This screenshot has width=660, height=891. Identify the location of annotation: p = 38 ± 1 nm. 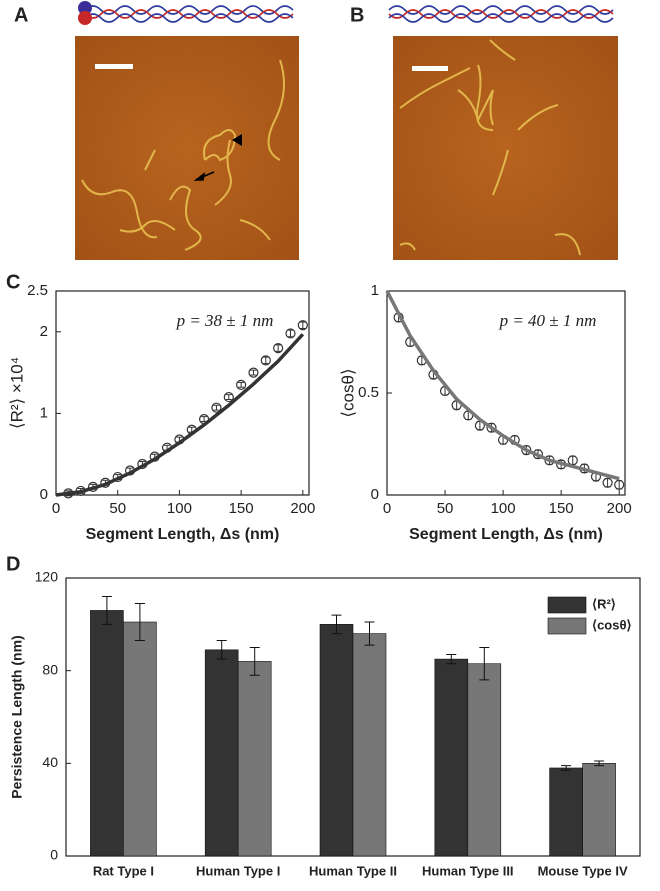
(225, 320).